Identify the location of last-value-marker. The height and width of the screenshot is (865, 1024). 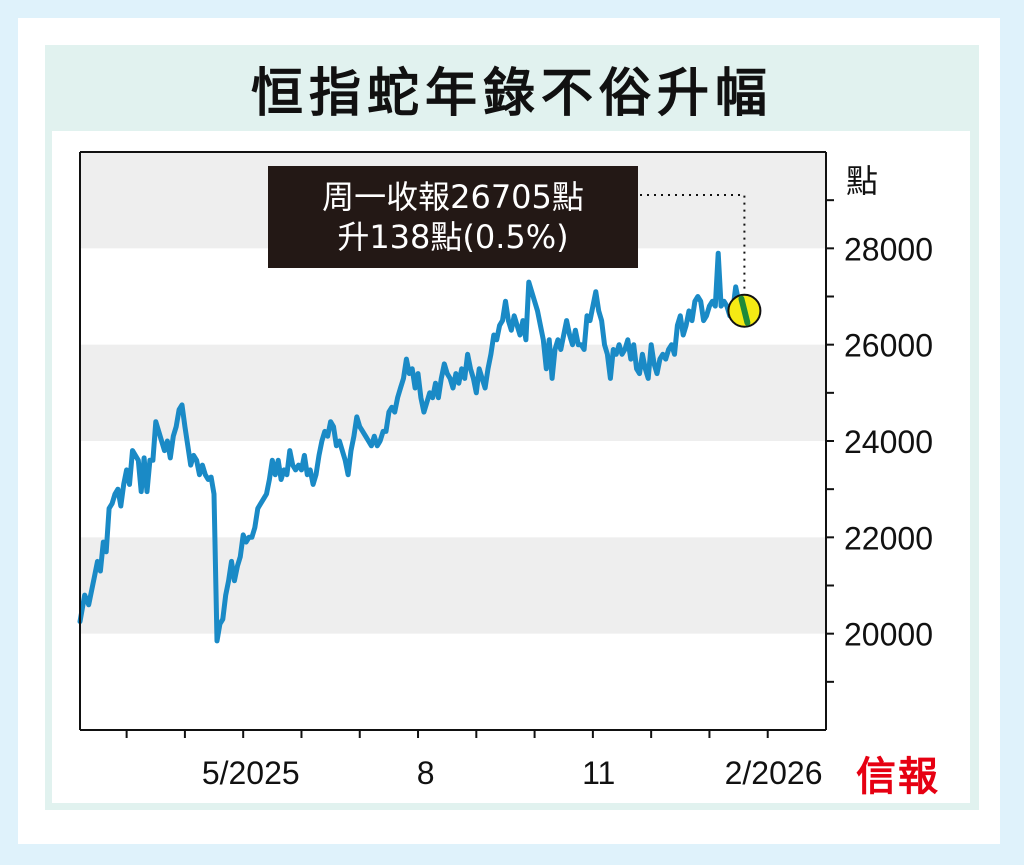
(744, 310).